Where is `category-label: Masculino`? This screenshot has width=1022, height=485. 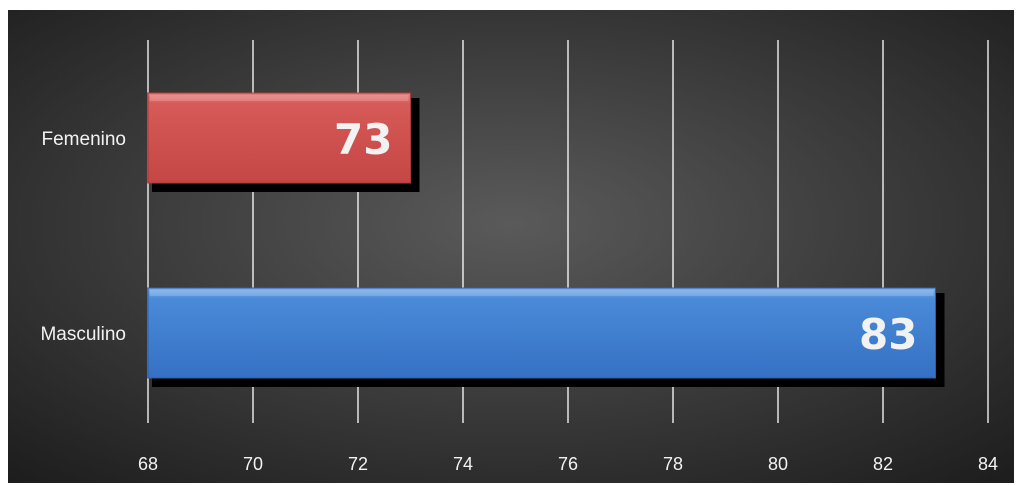
category-label: Masculino is located at coordinates (83, 334).